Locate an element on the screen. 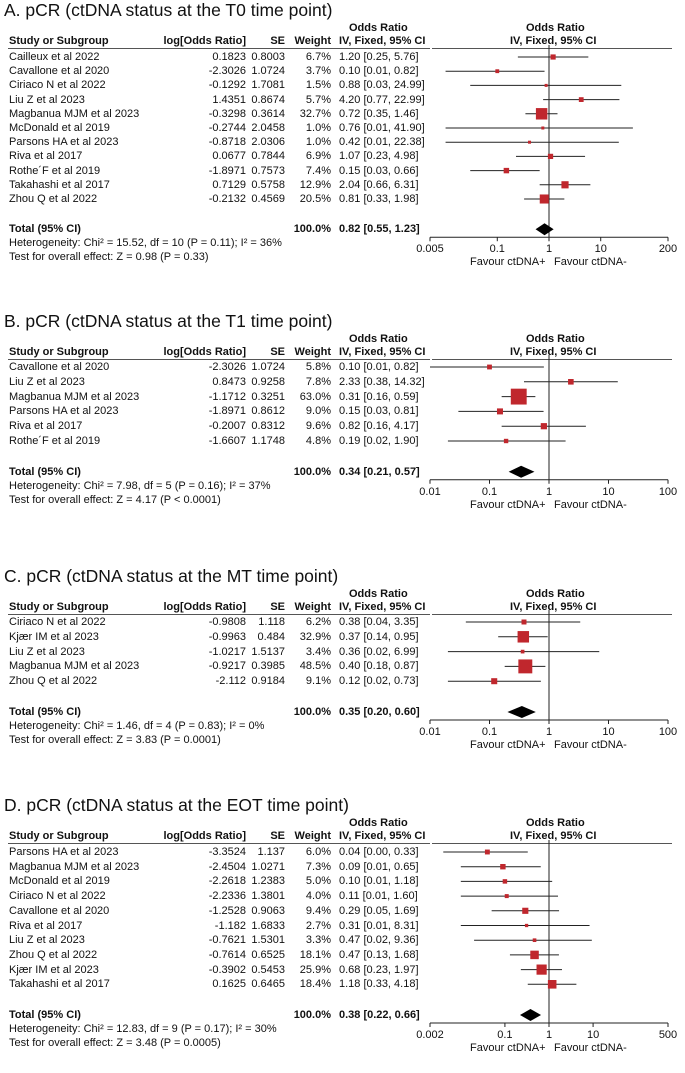 Image resolution: width=685 pixels, height=1073 pixels. se-value: 1.5301 is located at coordinates (268, 940).